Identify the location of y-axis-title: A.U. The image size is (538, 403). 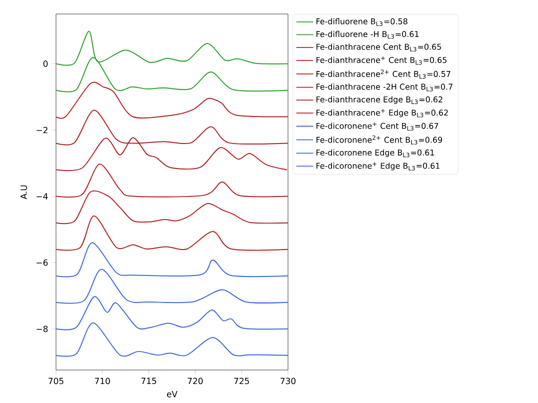
(23, 192).